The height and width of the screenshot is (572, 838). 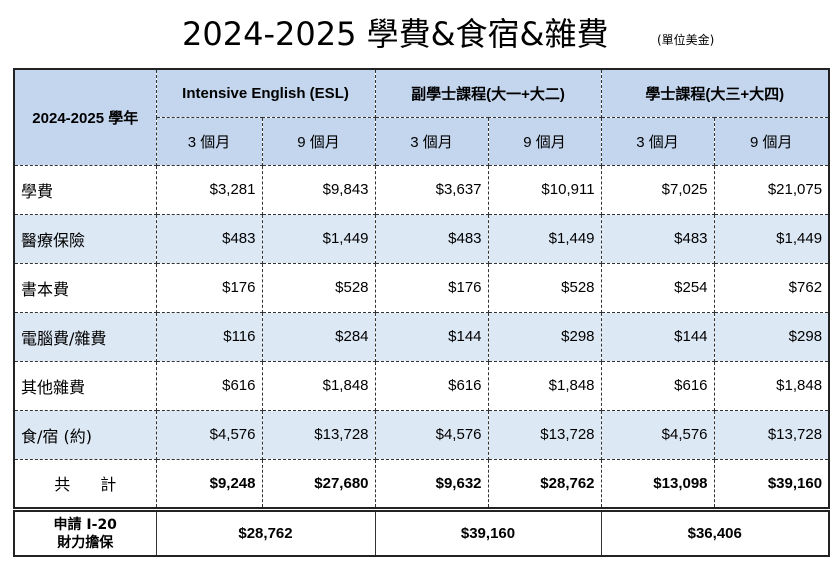 What do you see at coordinates (431, 189) in the screenshot?
I see `table-cell: $3,637` at bounding box center [431, 189].